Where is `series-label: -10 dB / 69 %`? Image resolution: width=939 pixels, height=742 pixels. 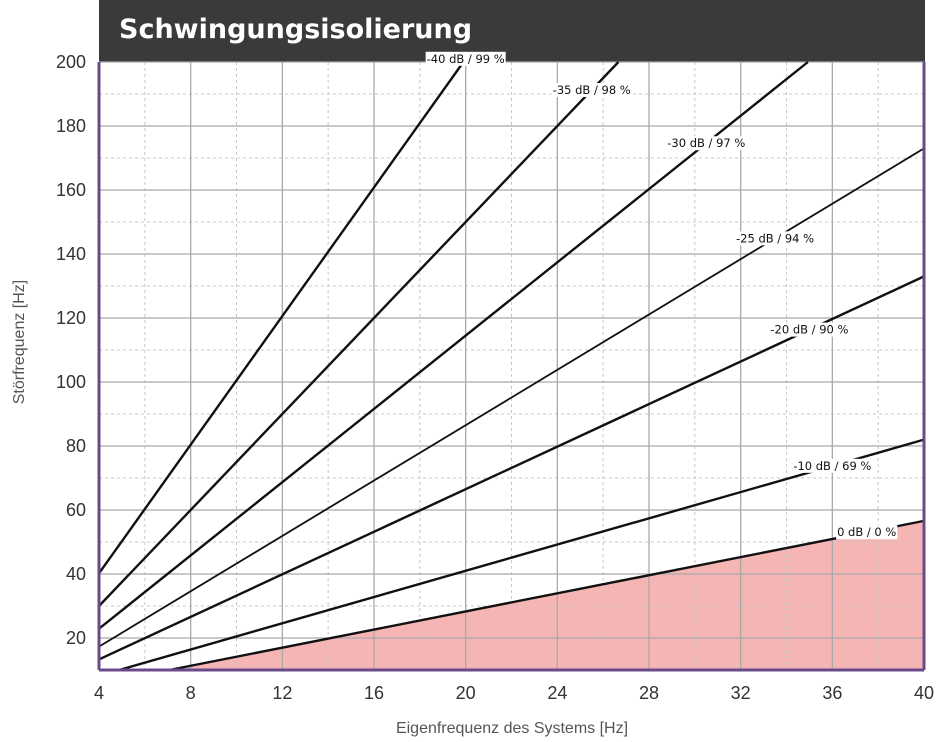 series-label: -10 dB / 69 % is located at coordinates (832, 466).